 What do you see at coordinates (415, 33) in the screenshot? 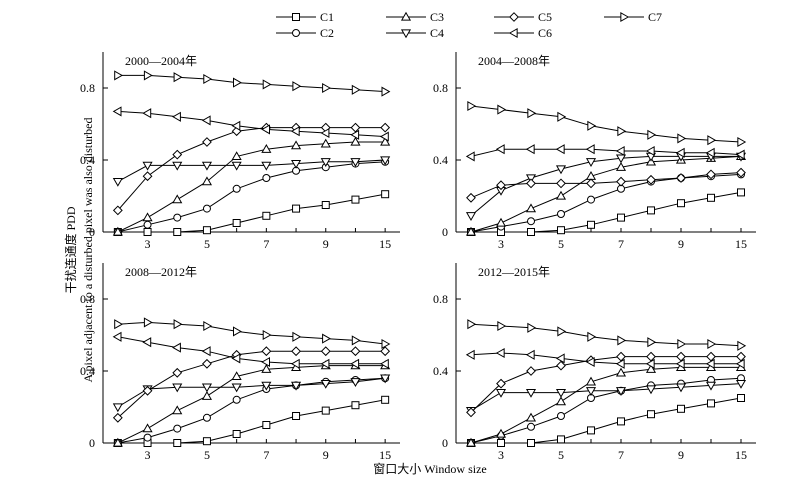
I see `legend-item-c4: C4` at bounding box center [415, 33].